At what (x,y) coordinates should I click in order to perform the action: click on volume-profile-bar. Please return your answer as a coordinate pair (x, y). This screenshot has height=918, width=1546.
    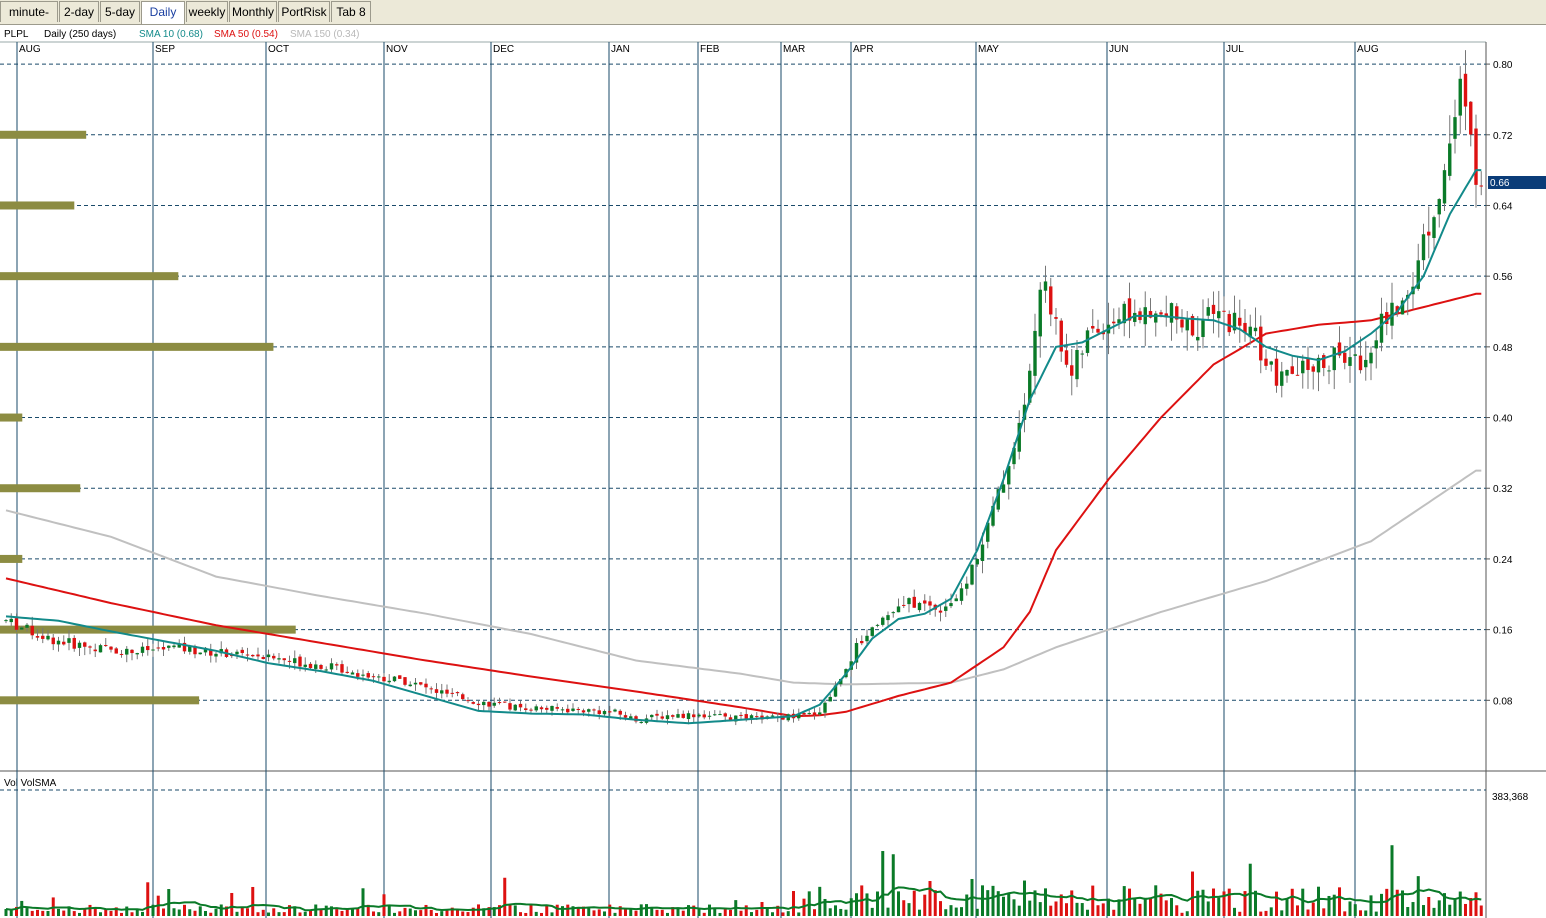
    Looking at the image, I should click on (148, 629).